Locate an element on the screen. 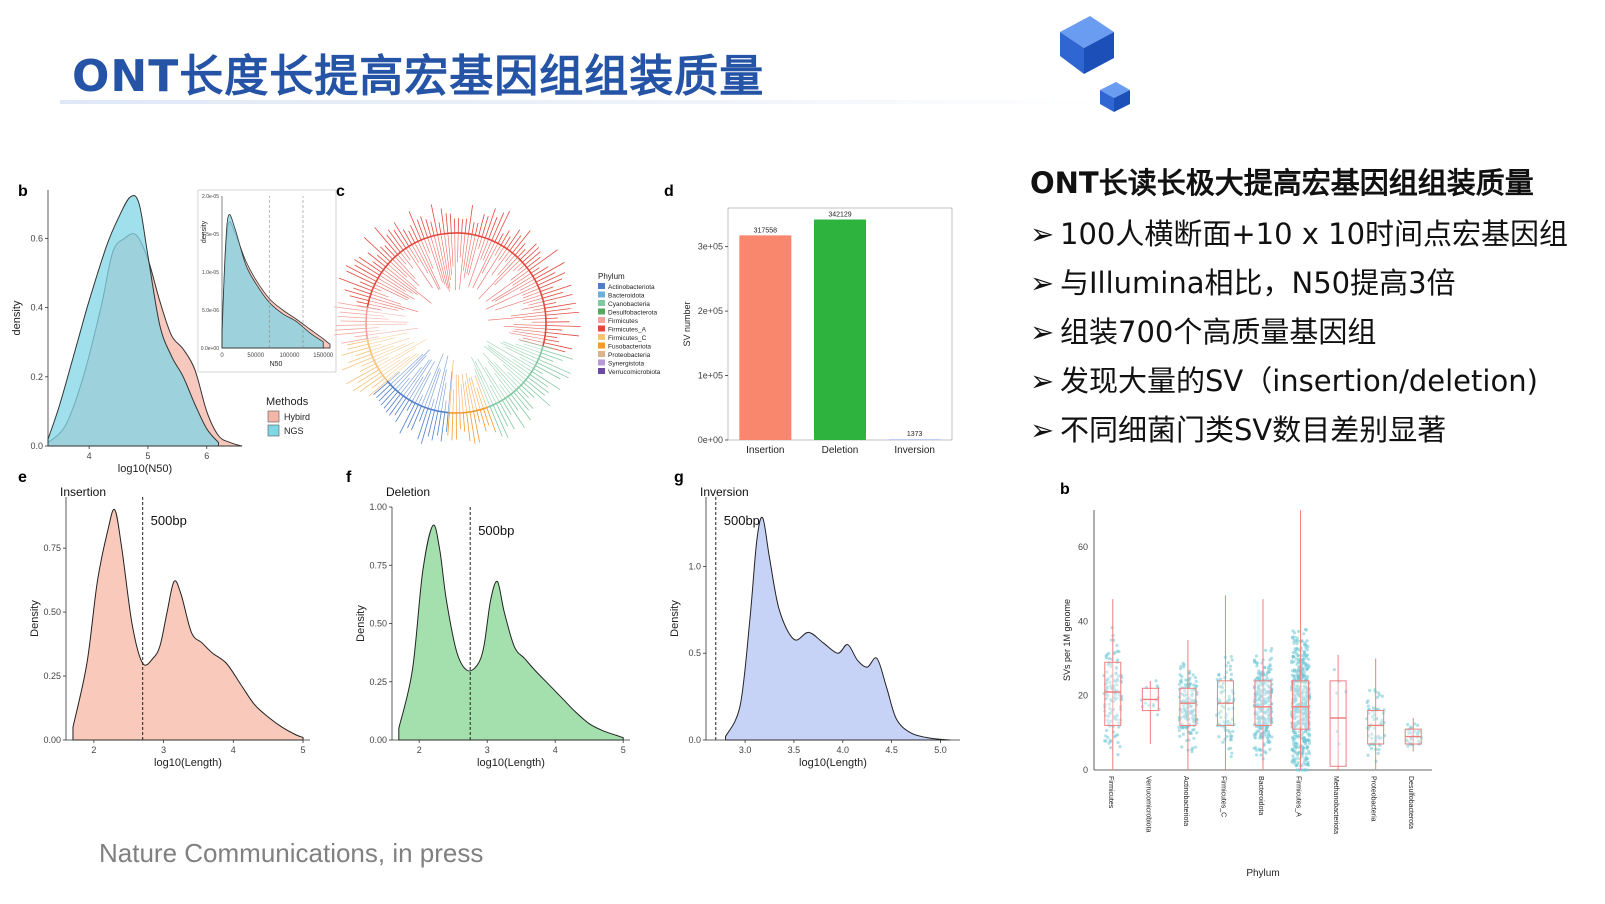 This screenshot has height=904, width=1605. panel-letter: f is located at coordinates (349, 477).